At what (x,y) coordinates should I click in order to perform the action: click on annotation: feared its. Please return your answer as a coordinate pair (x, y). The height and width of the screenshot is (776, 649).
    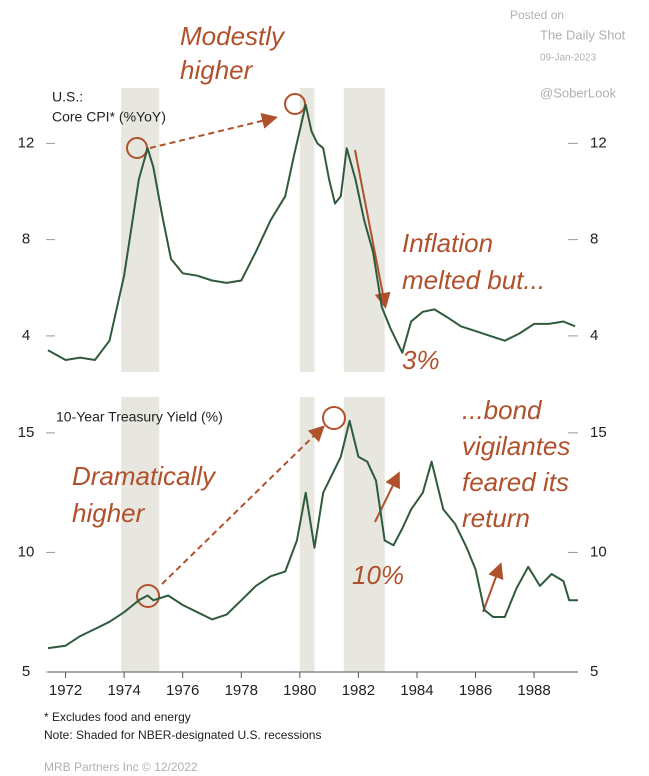
    Looking at the image, I should click on (515, 482).